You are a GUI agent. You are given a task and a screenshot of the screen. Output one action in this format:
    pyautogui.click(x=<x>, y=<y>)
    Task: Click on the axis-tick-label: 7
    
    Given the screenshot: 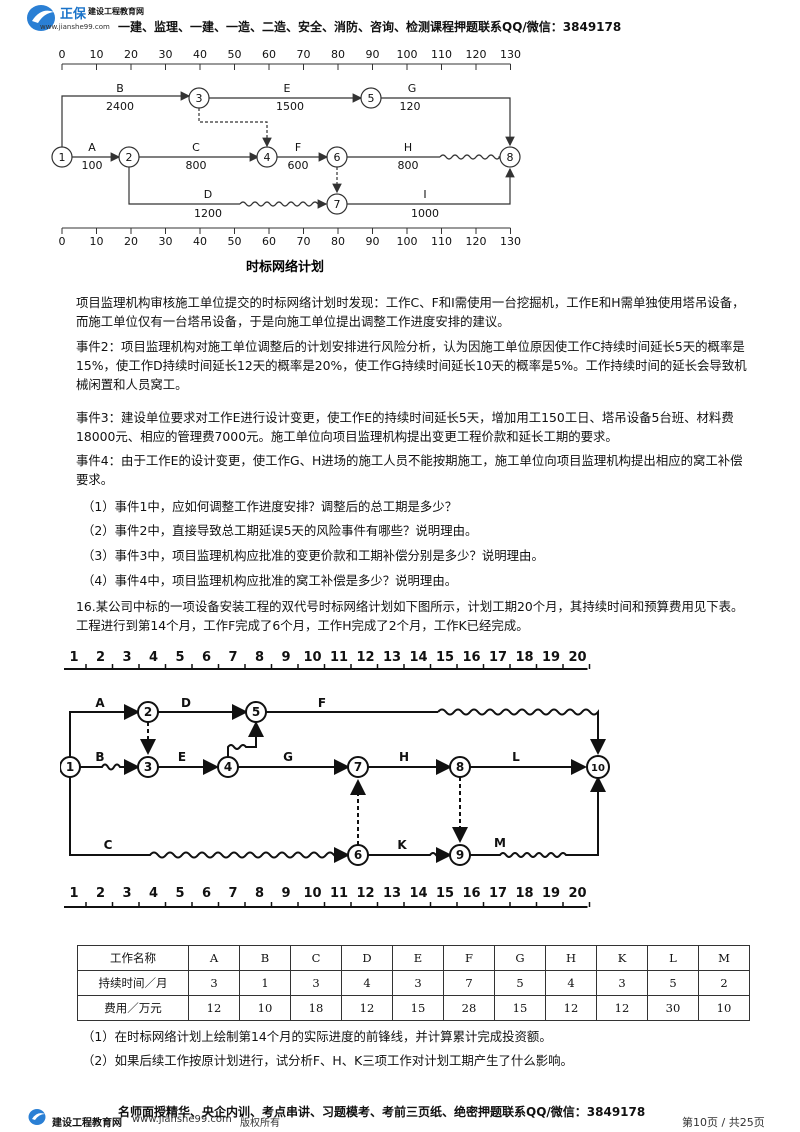 What is the action you would take?
    pyautogui.click(x=232, y=893)
    